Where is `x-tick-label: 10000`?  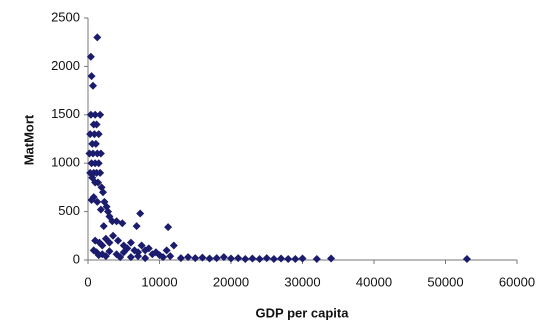 x-tick-label: 10000 is located at coordinates (159, 281).